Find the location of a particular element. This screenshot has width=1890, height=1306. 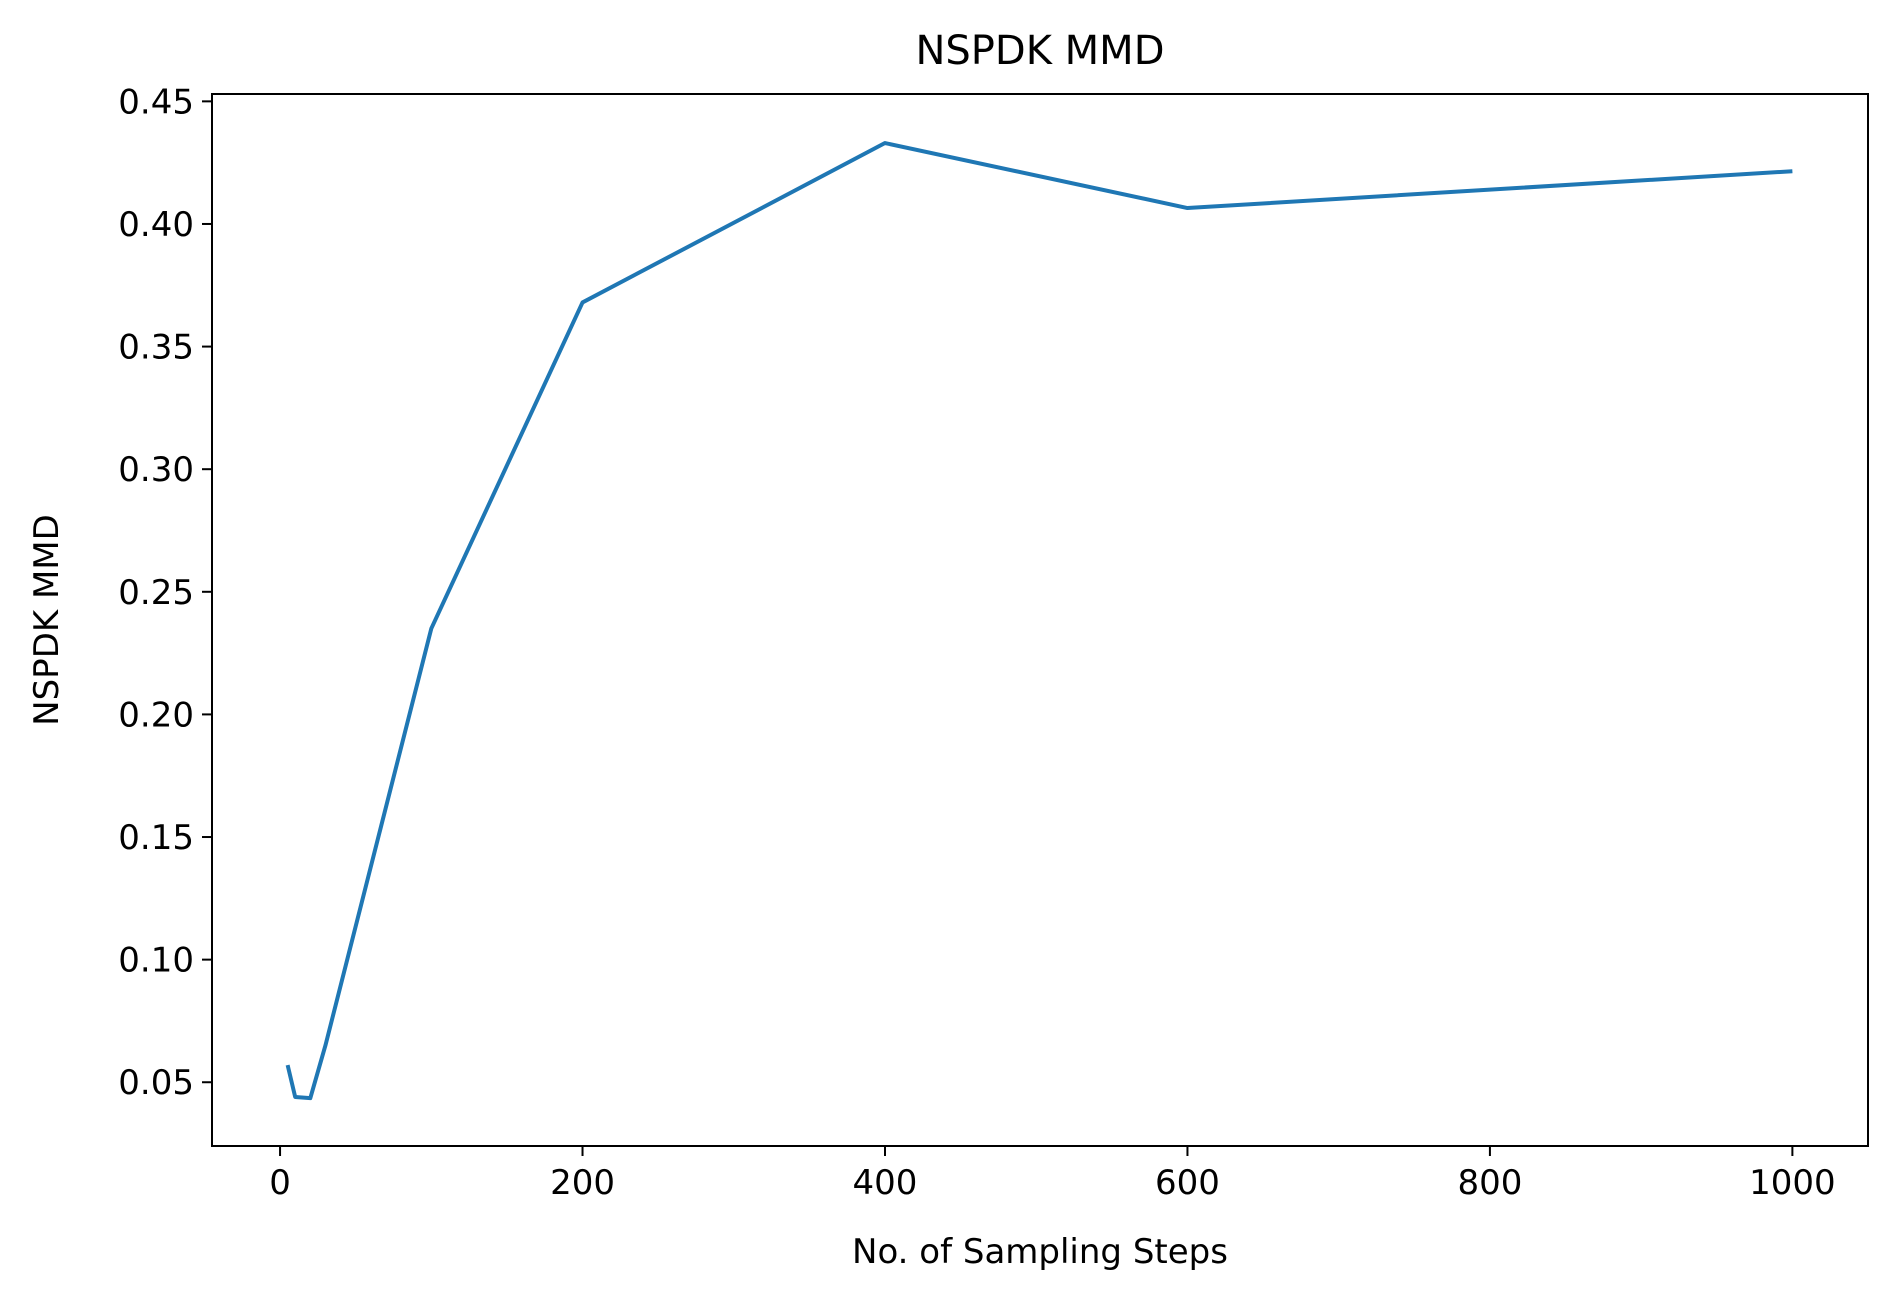

y-tick-label: 0.45 is located at coordinates (156, 102).